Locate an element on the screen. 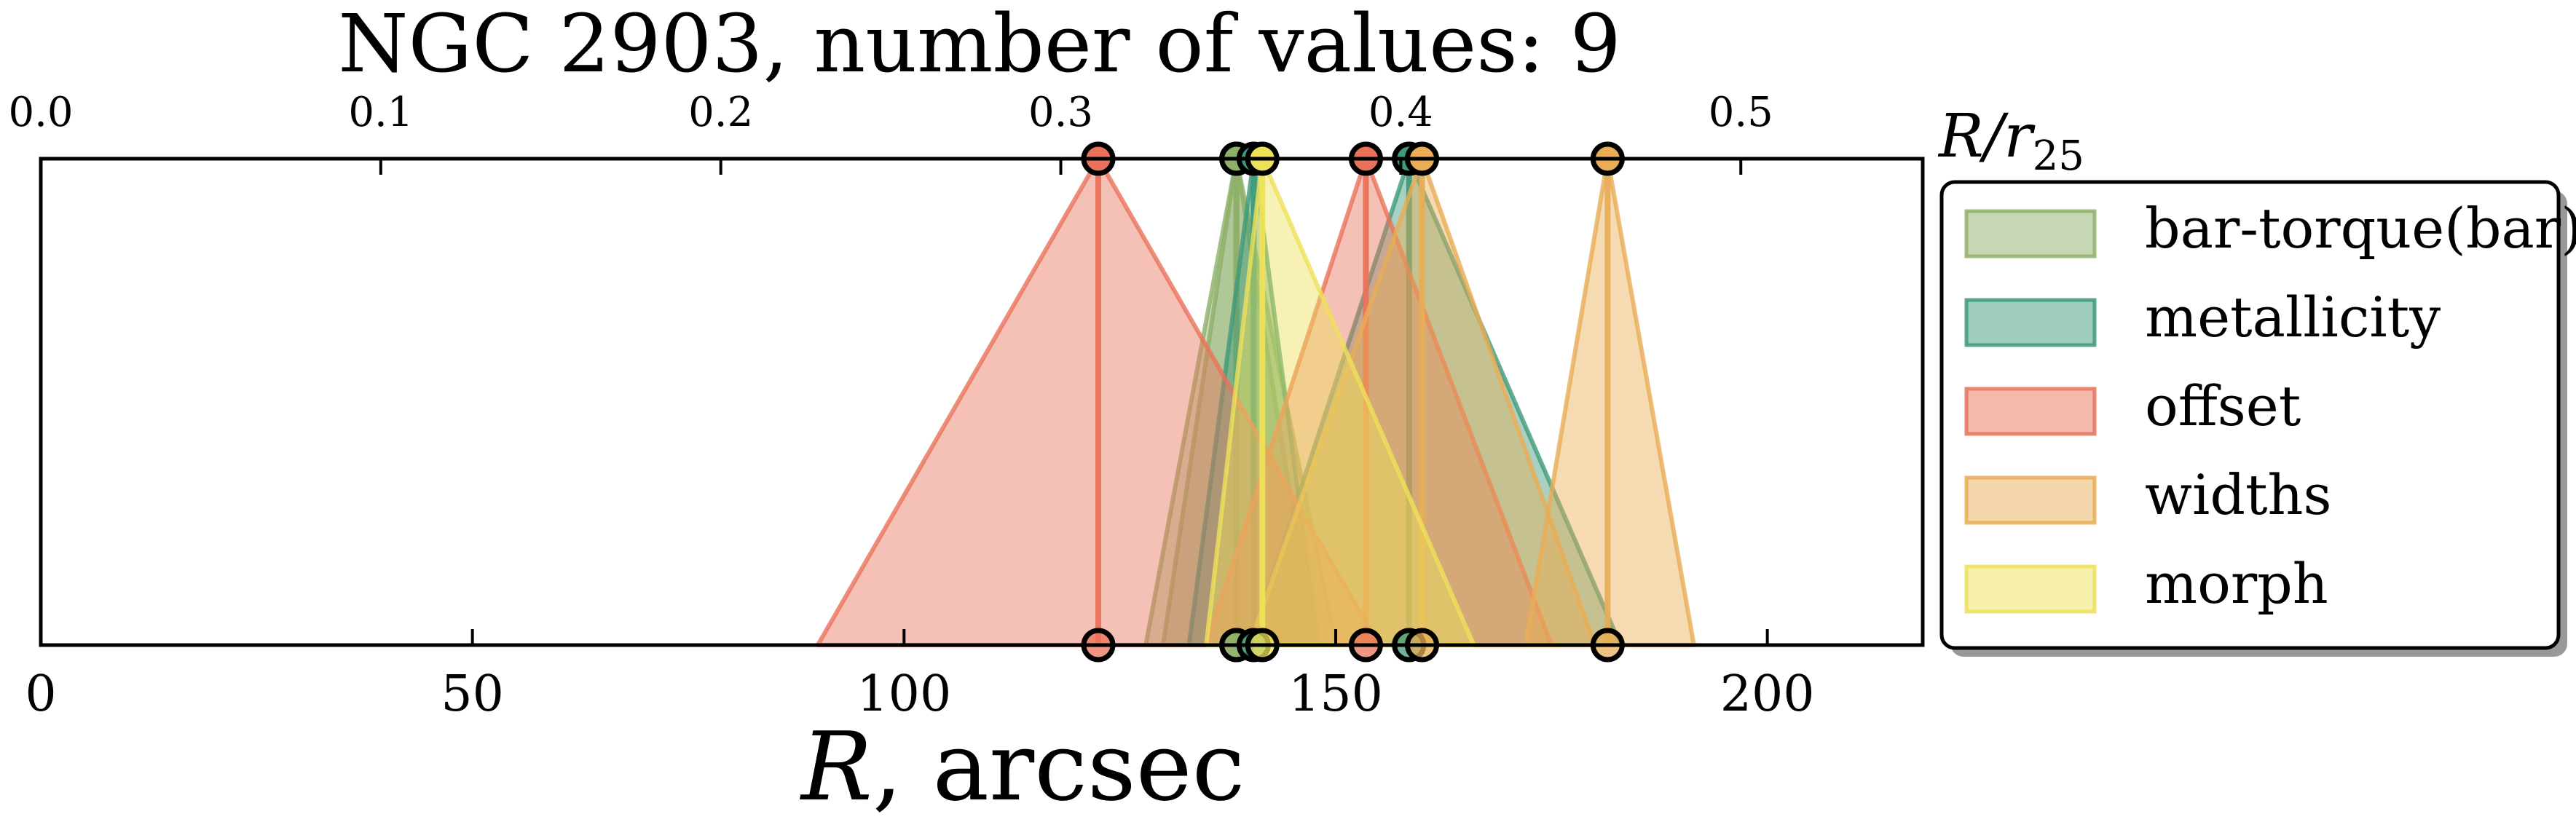 The image size is (2576, 830). legend-label-0: bar-torque(bar) is located at coordinates (2360, 228).